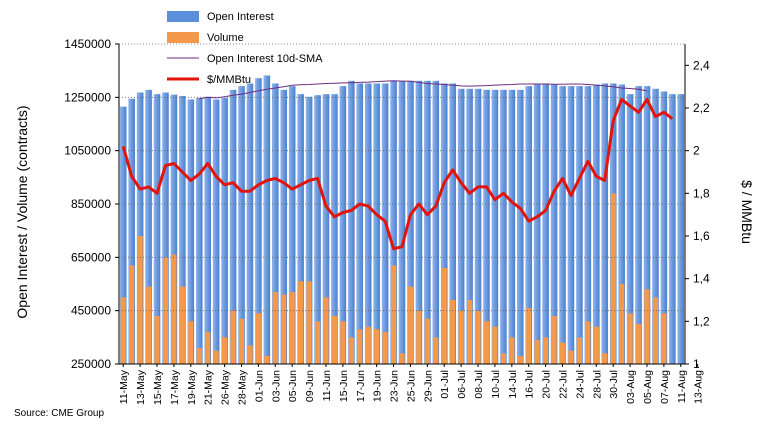 This screenshot has width=766, height=430. I want to click on right-tick-label: 1, so click(696, 364).